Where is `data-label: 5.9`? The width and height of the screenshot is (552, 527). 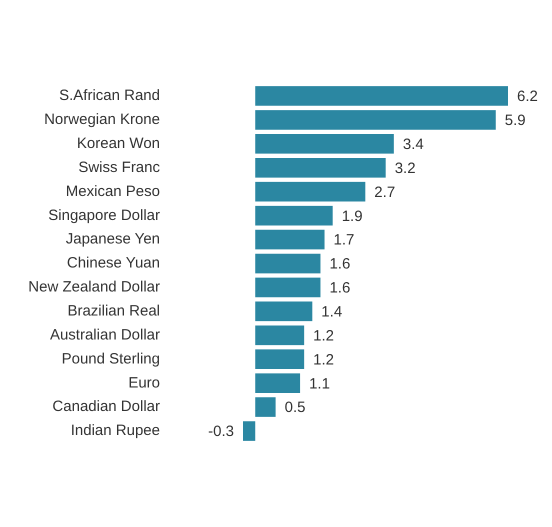 data-label: 5.9 is located at coordinates (515, 121).